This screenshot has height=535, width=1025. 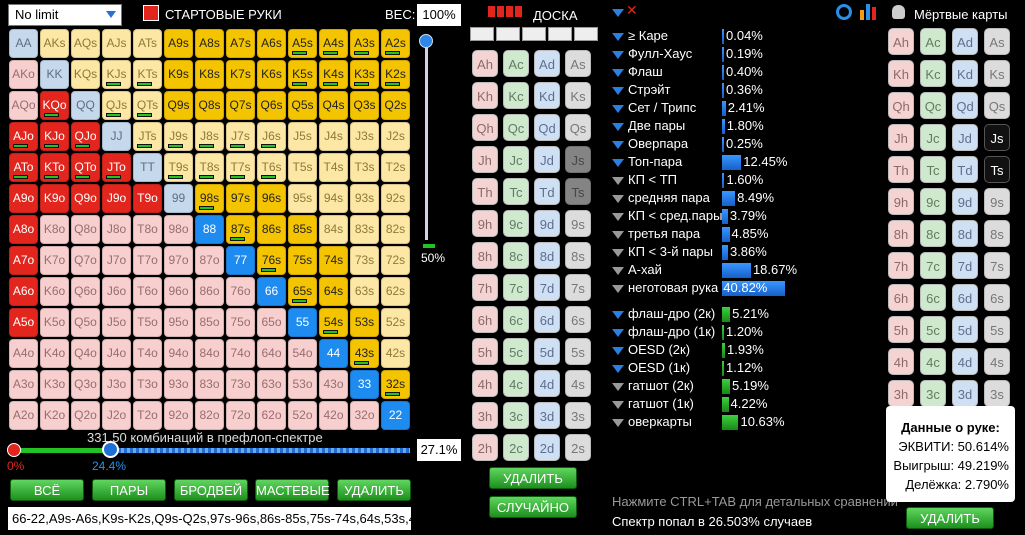 What do you see at coordinates (374, 490) in the screenshot?
I see `delete-range-button: УДАЛИТЬ` at bounding box center [374, 490].